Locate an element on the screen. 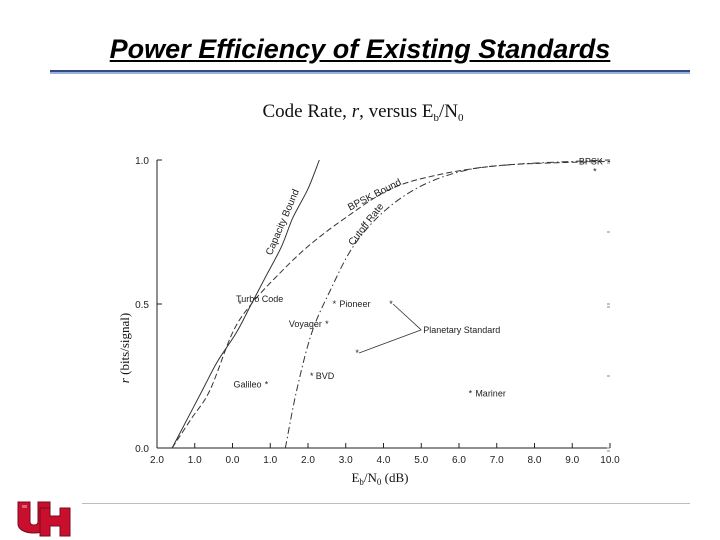 The height and width of the screenshot is (540, 720). y-tick-label: 1.0 is located at coordinates (142, 161).